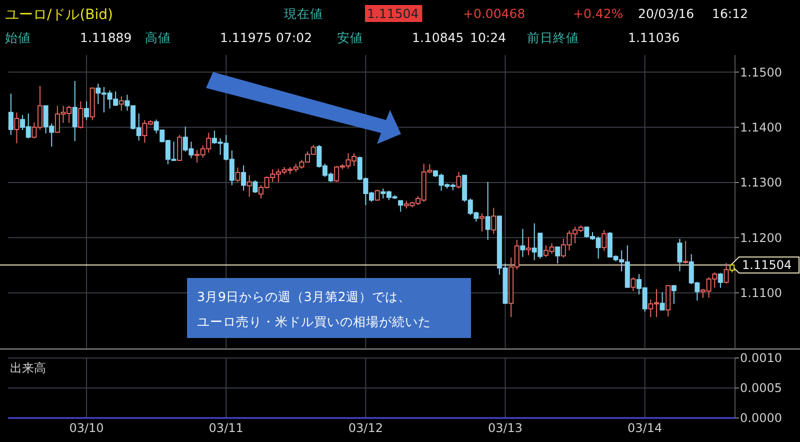  I want to click on text: 20/03/16, so click(666, 13).